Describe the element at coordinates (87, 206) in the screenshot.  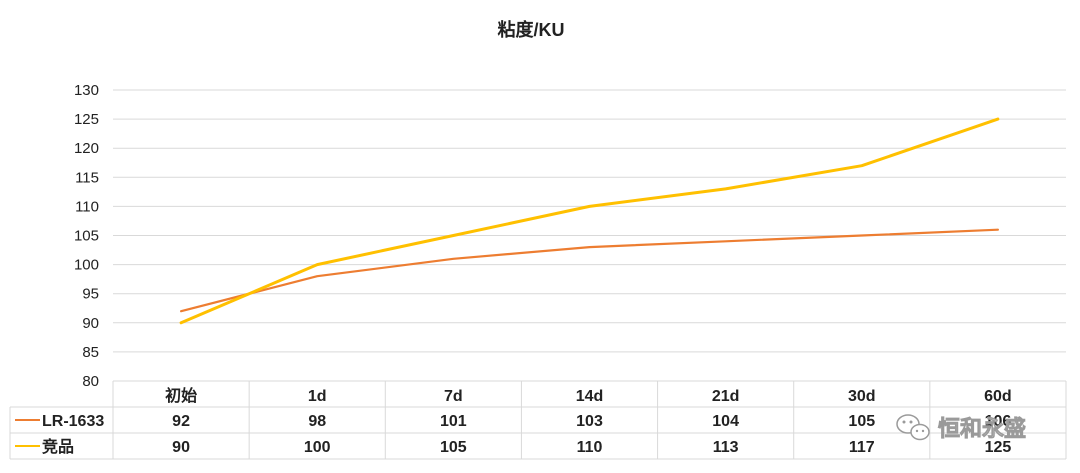
I see `y-tick-label: 110` at that location.